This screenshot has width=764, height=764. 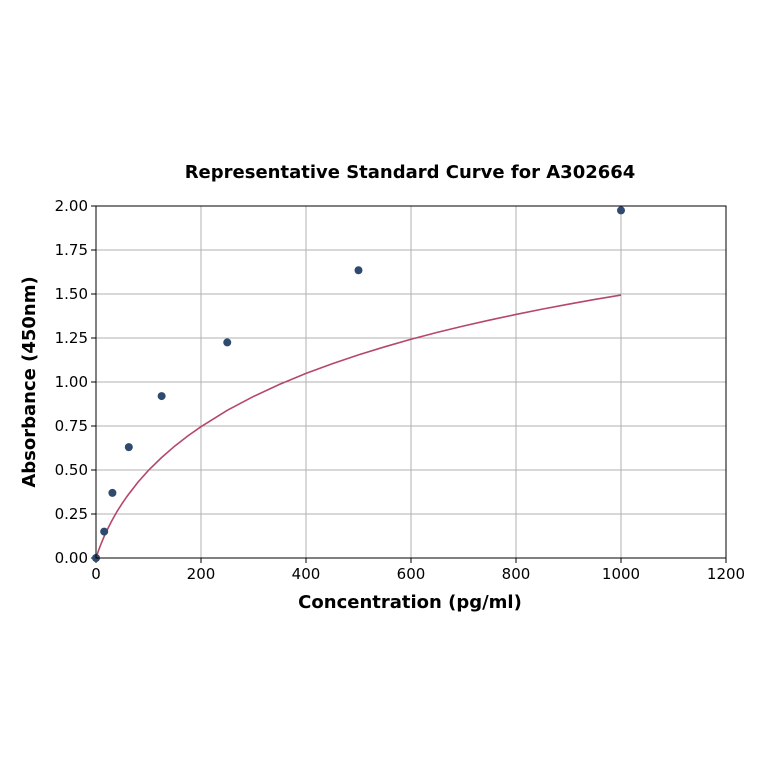 I want to click on y-tick-label: 0.25, so click(x=71, y=514).